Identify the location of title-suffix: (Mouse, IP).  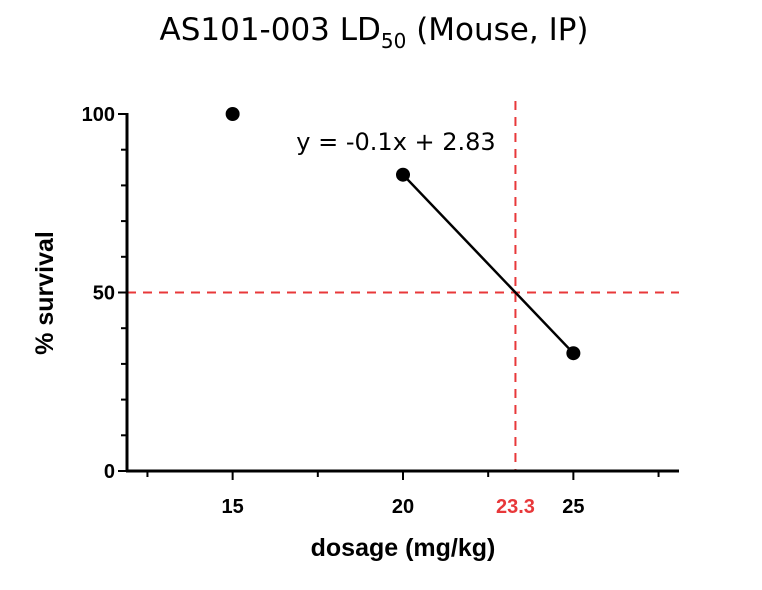
(497, 30).